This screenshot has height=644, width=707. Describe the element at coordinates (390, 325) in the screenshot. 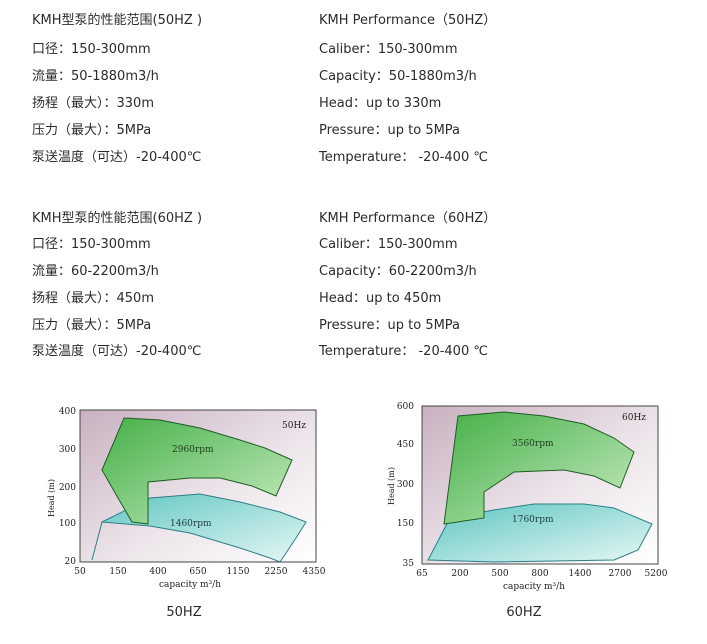

I see `en-pressure-60hz: Pressure：up to 5MPa` at that location.